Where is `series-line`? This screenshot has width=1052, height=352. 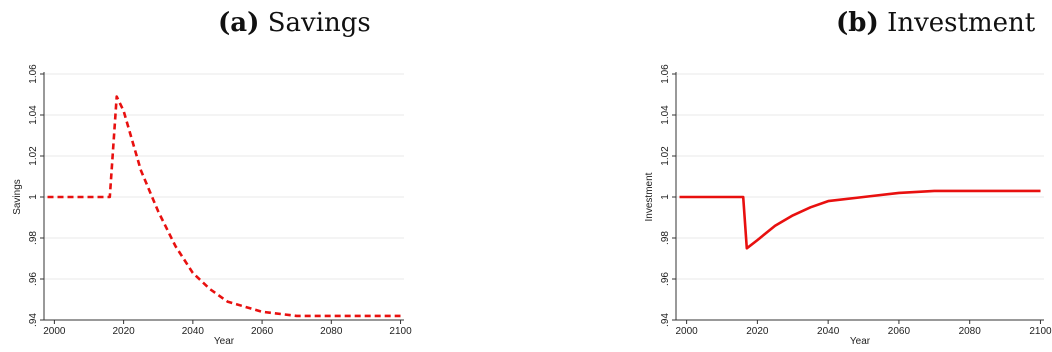 series-line is located at coordinates (860, 219).